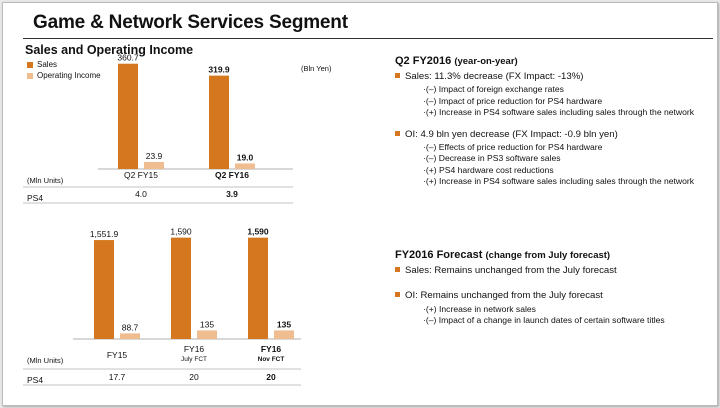  What do you see at coordinates (104, 234) in the screenshot?
I see `sales-data-label: 1,551.9` at bounding box center [104, 234].